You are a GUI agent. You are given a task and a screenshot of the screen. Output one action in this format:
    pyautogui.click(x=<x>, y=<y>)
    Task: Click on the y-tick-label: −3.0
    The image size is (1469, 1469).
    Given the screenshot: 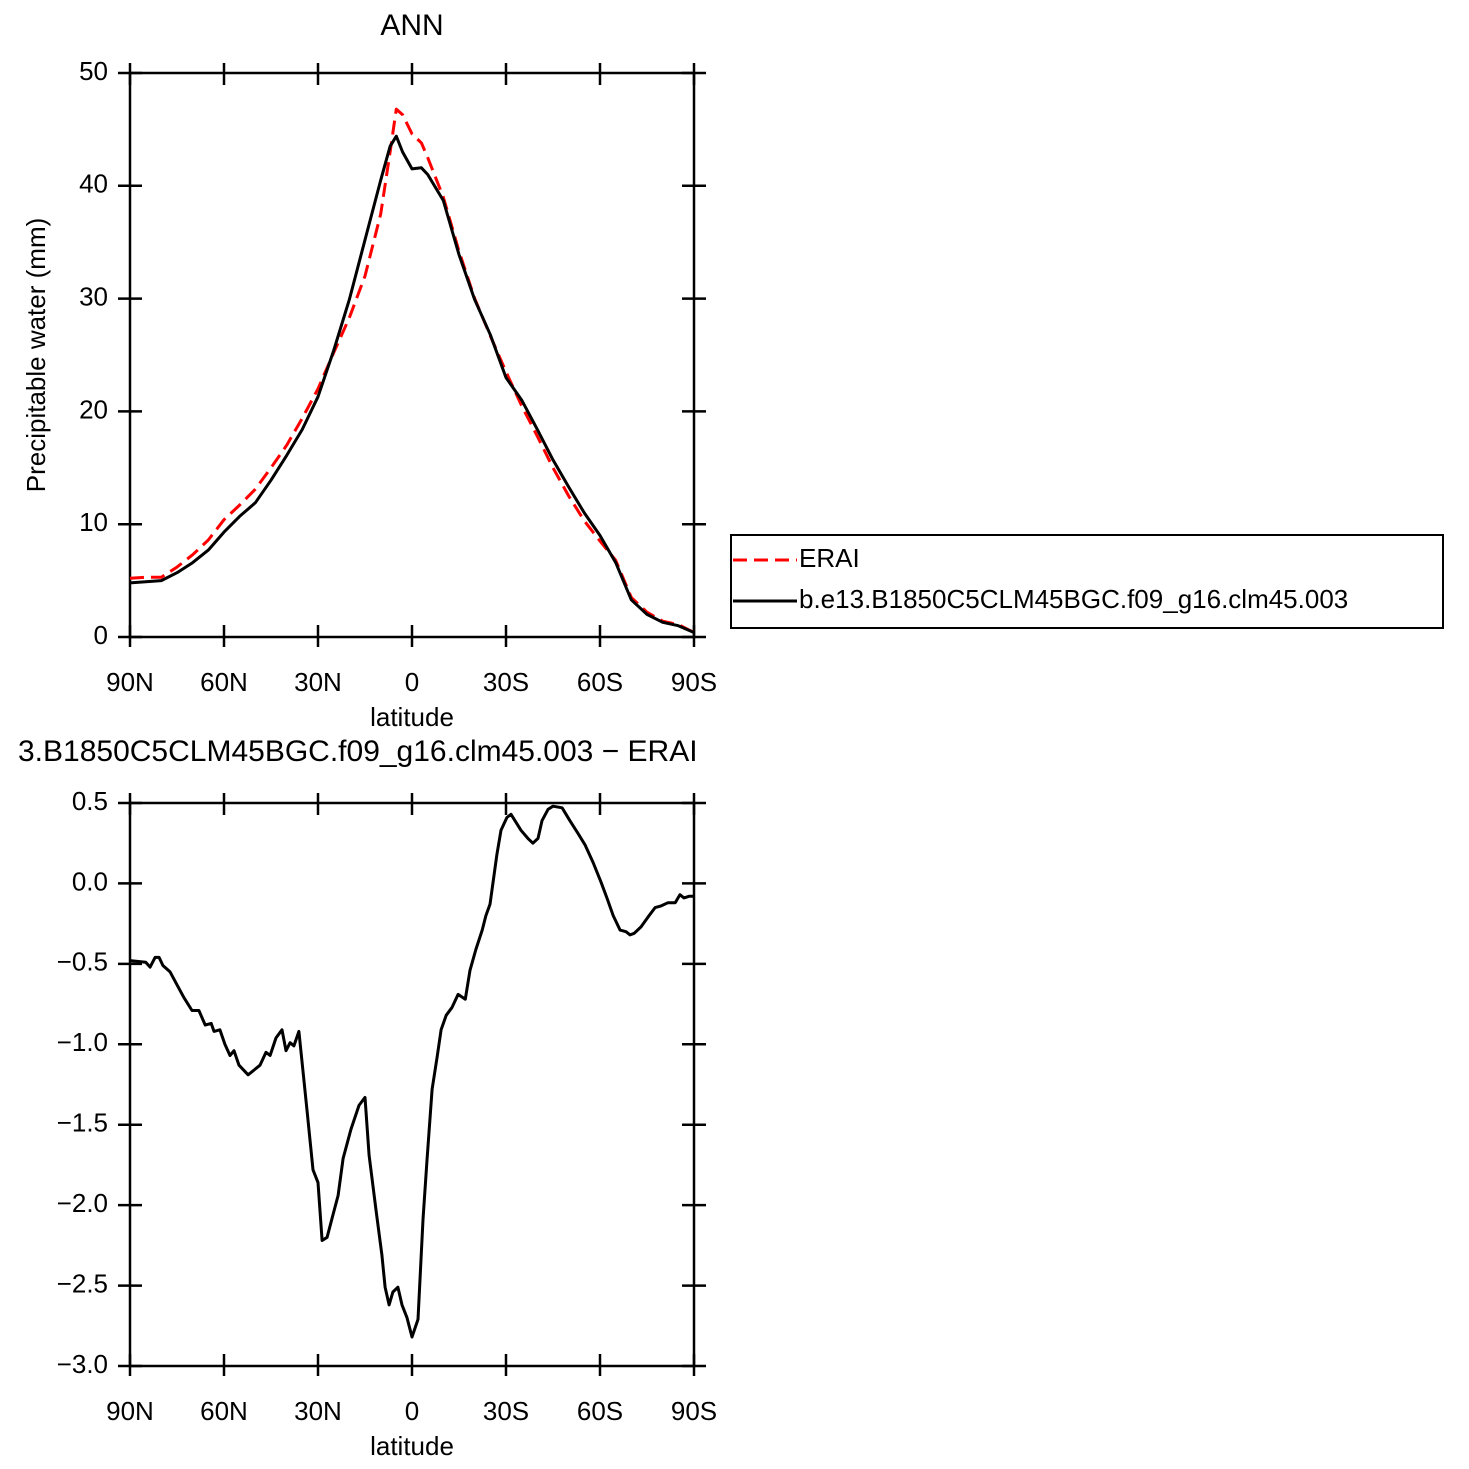 What is the action you would take?
    pyautogui.click(x=82, y=1364)
    